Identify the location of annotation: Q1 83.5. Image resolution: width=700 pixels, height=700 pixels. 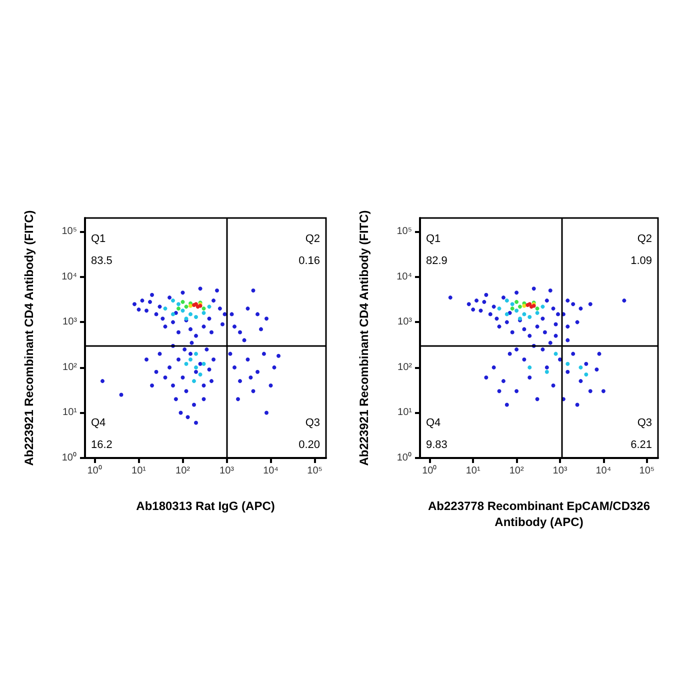
(101, 250).